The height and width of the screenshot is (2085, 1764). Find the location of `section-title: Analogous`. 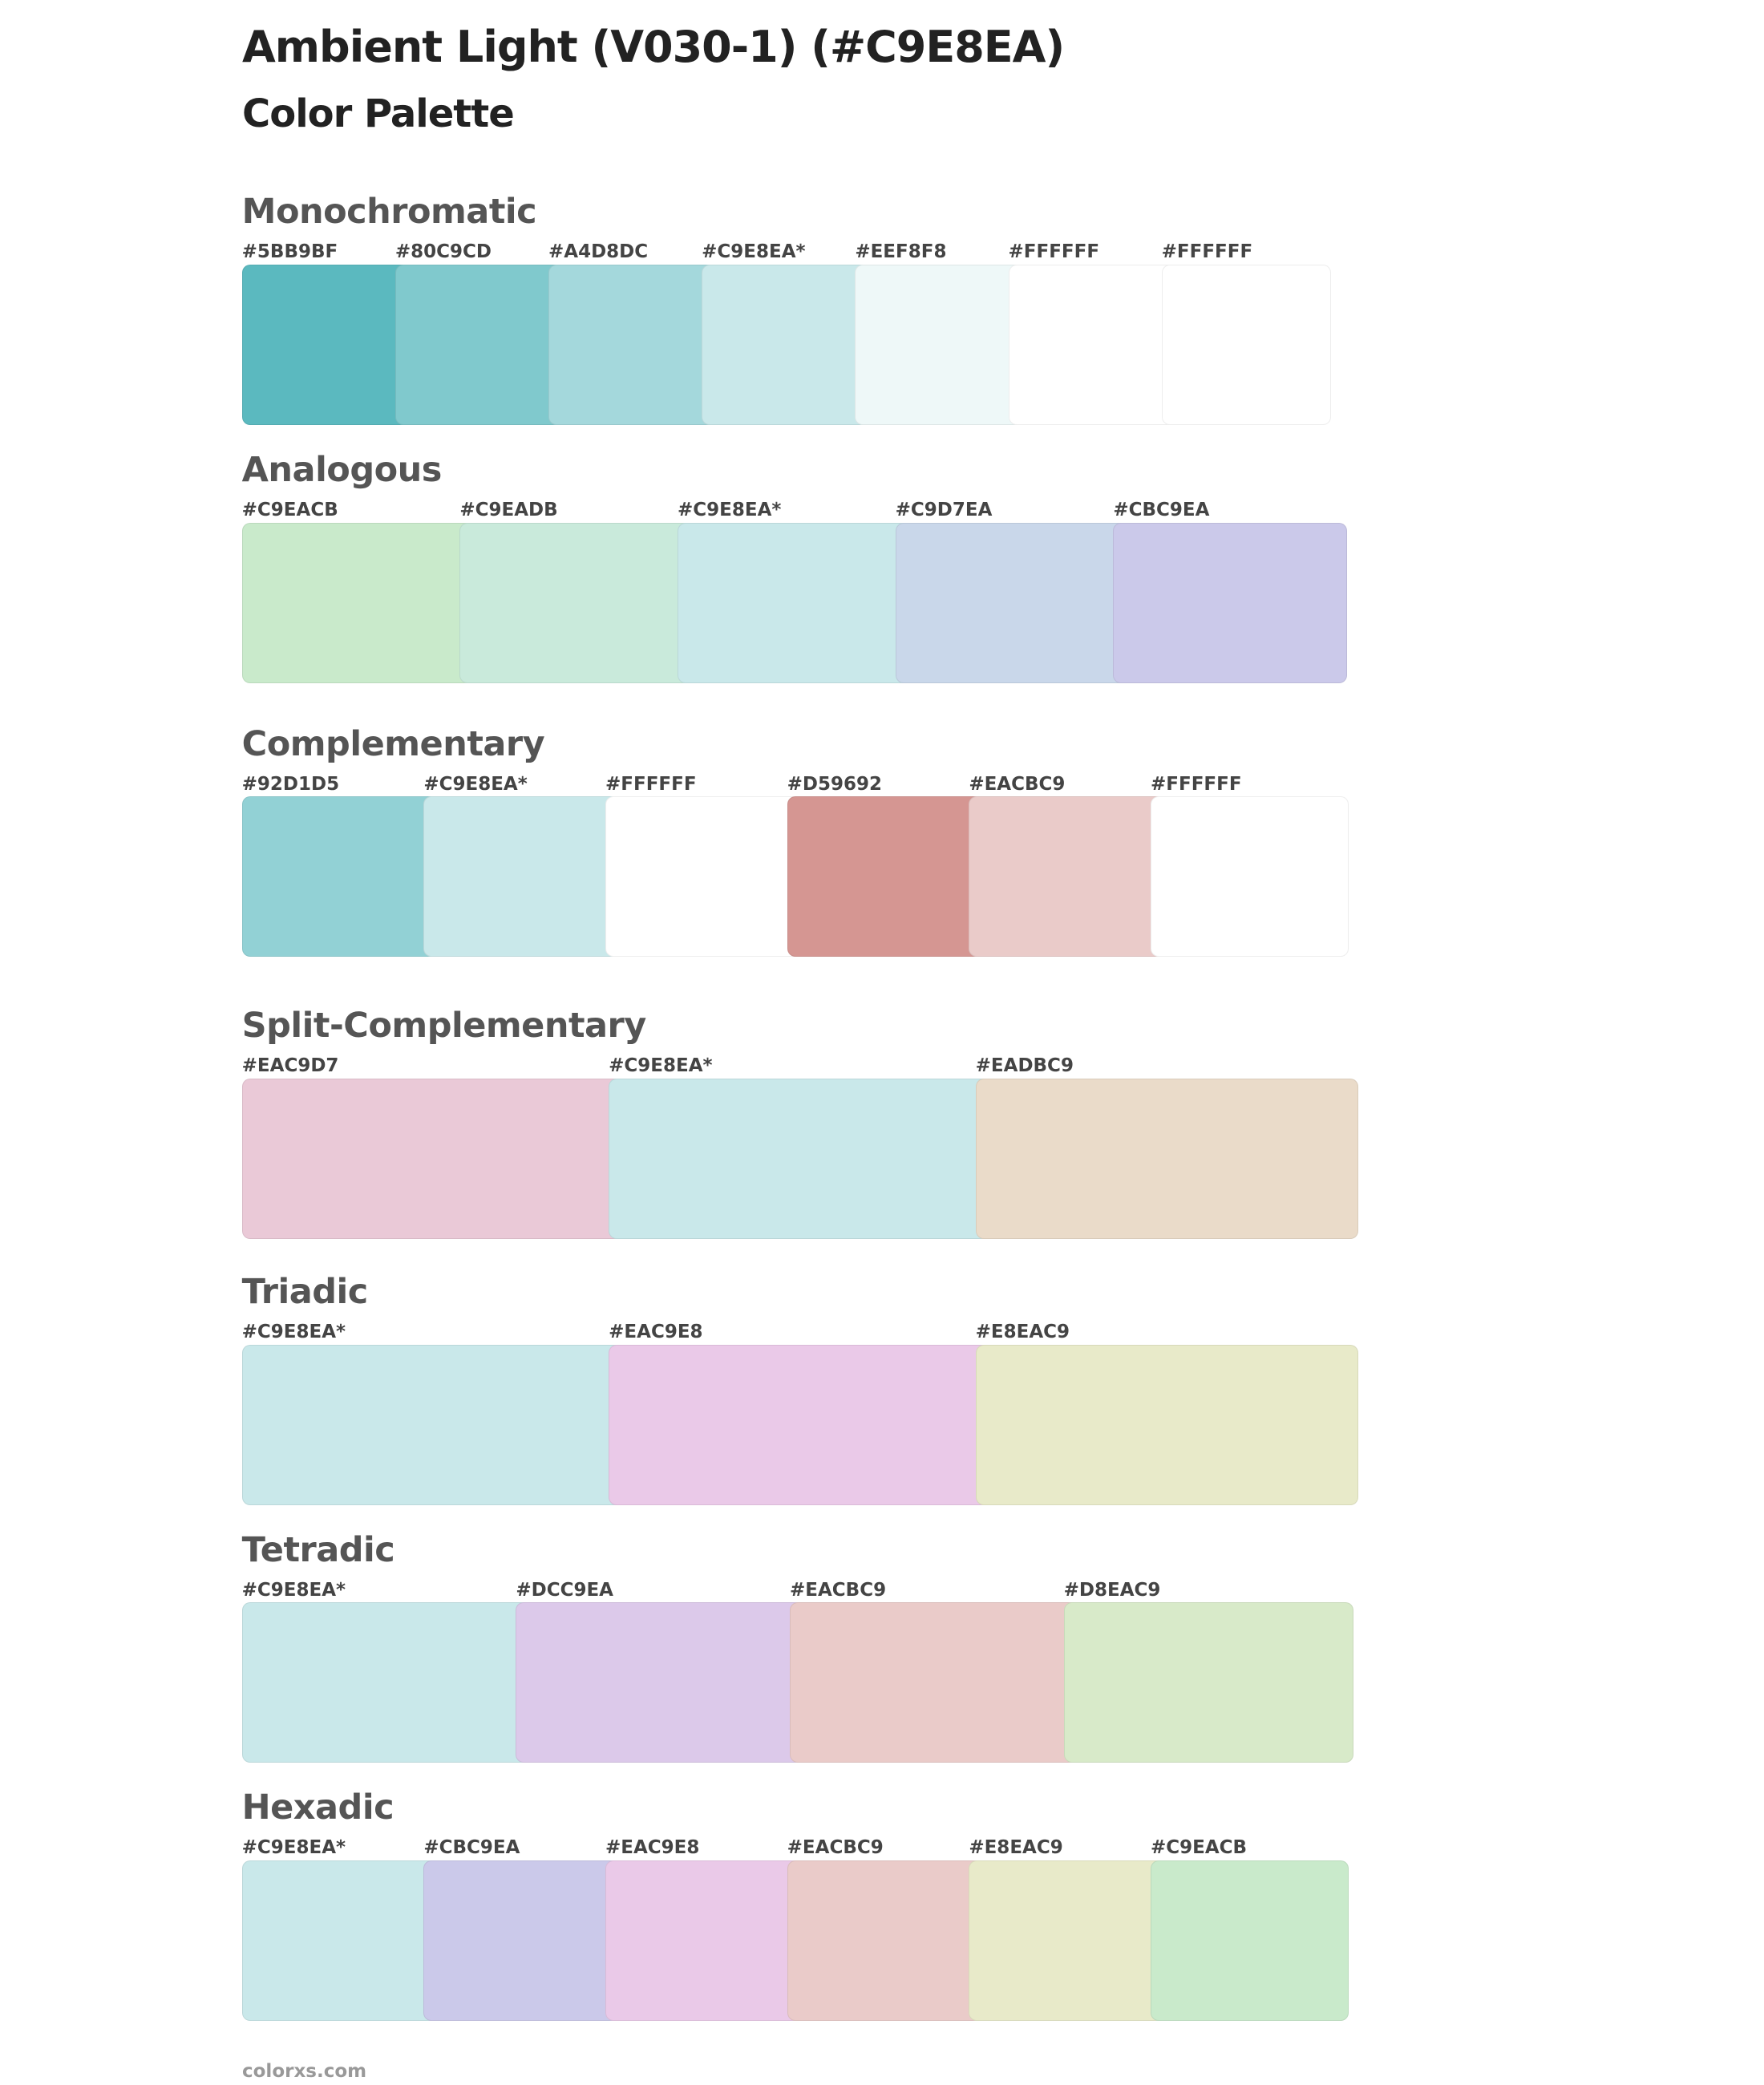

section-title: Analogous is located at coordinates (342, 470).